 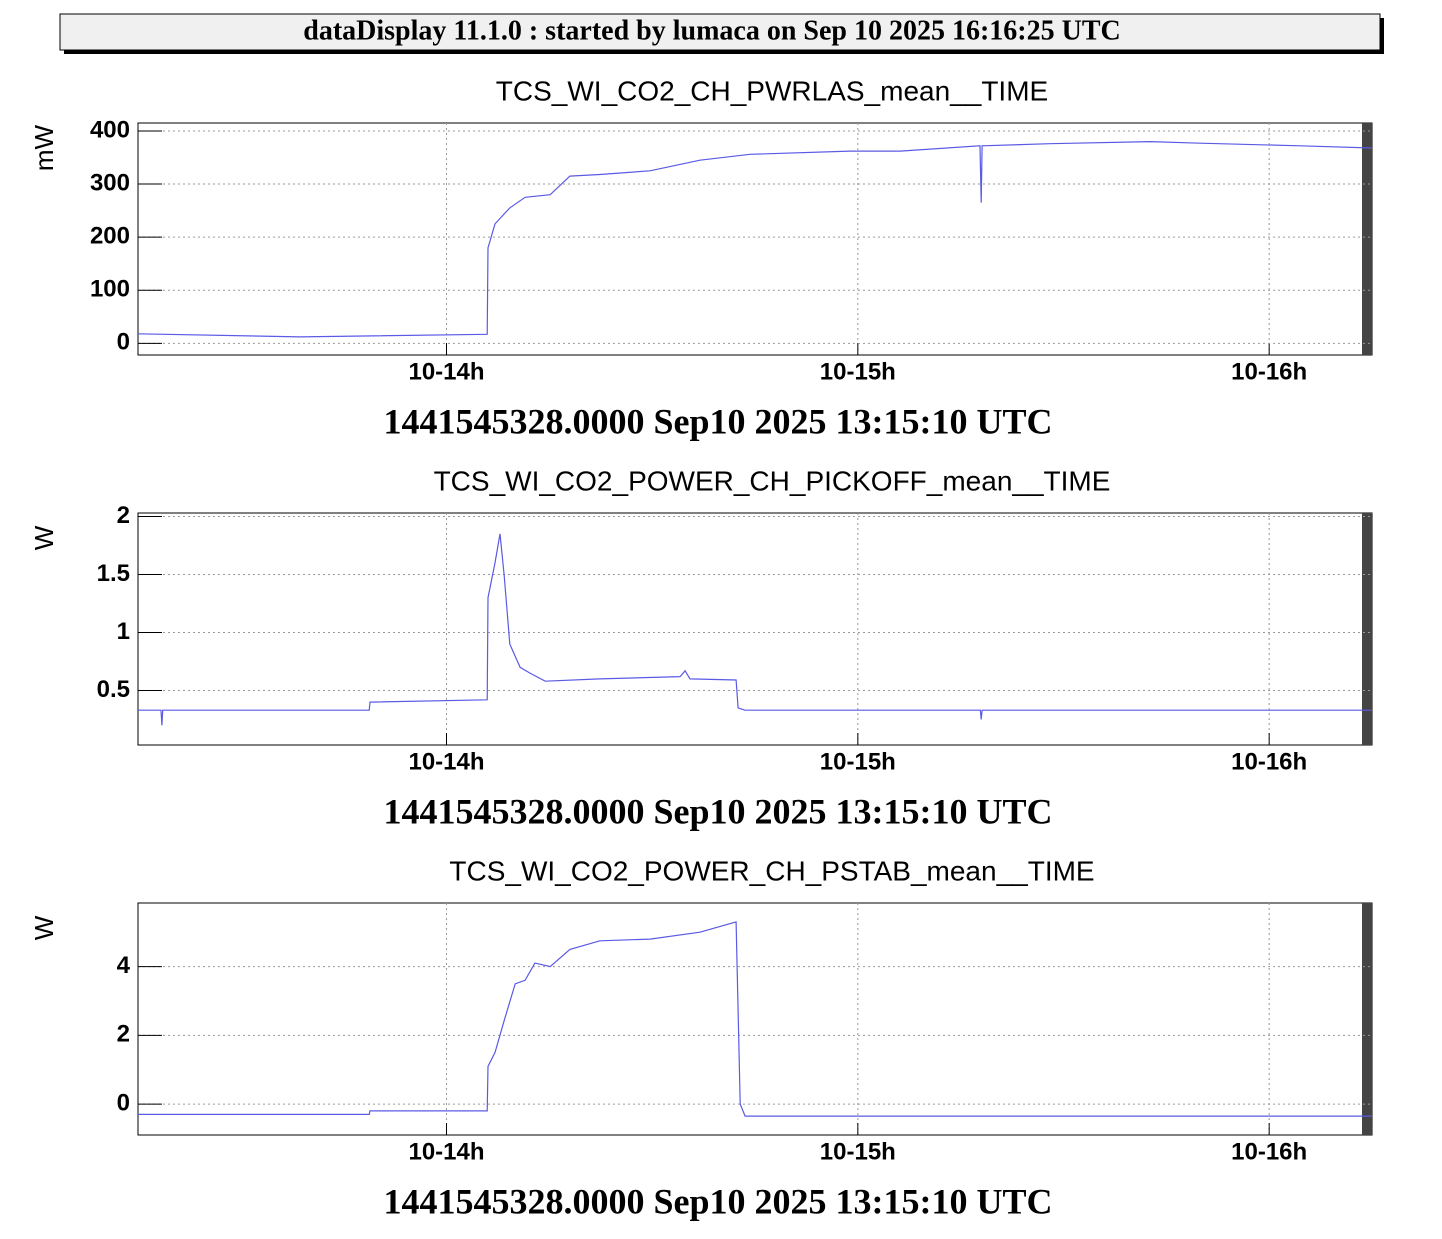 I want to click on chart-title: TCS_WI_CO2_CH_PWRLAS_mean__TIME, so click(x=772, y=90).